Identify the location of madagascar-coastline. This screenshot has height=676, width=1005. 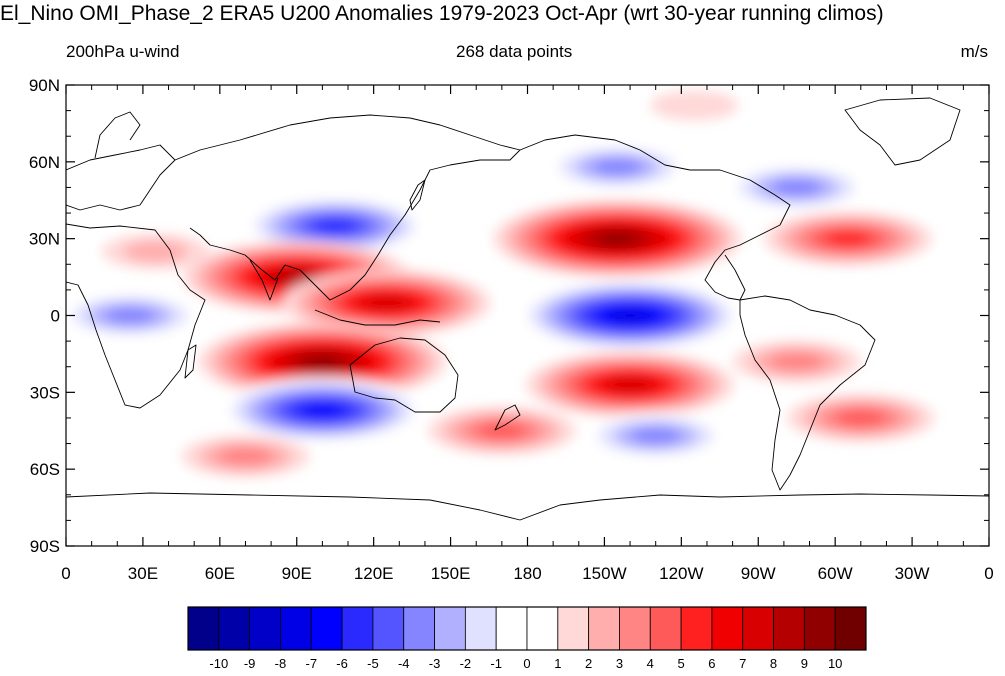
(190, 361).